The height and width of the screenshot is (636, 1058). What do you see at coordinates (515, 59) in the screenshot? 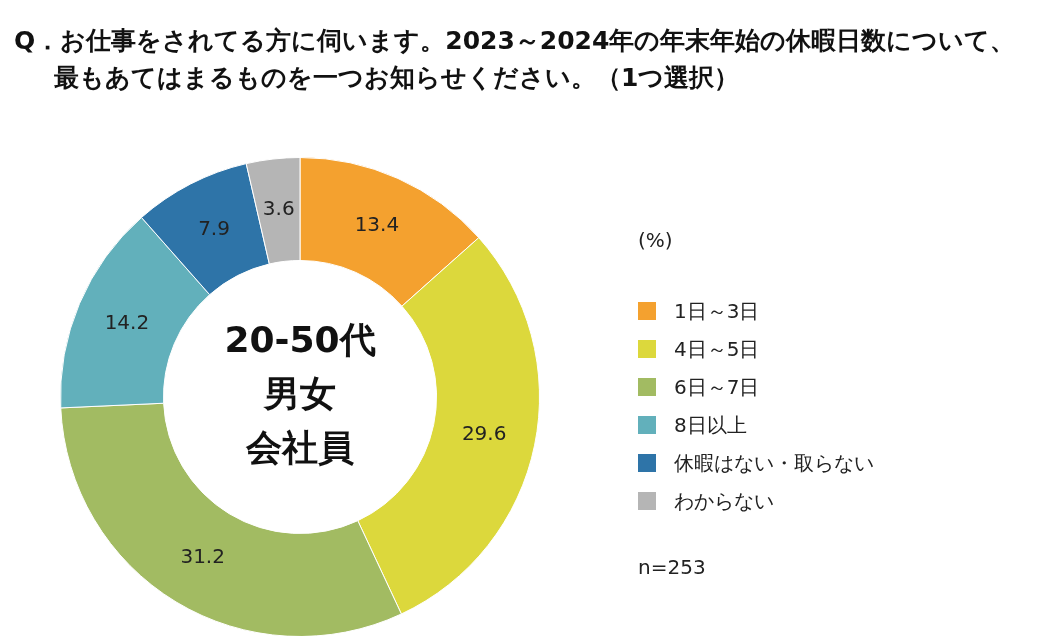
I see `chart-title: Q．お仕事をされてる方に伺います。2023～2024年の年末年始の休暇日数について、最もあてはまるものを一つお知らせください。（1つ選択）` at bounding box center [515, 59].